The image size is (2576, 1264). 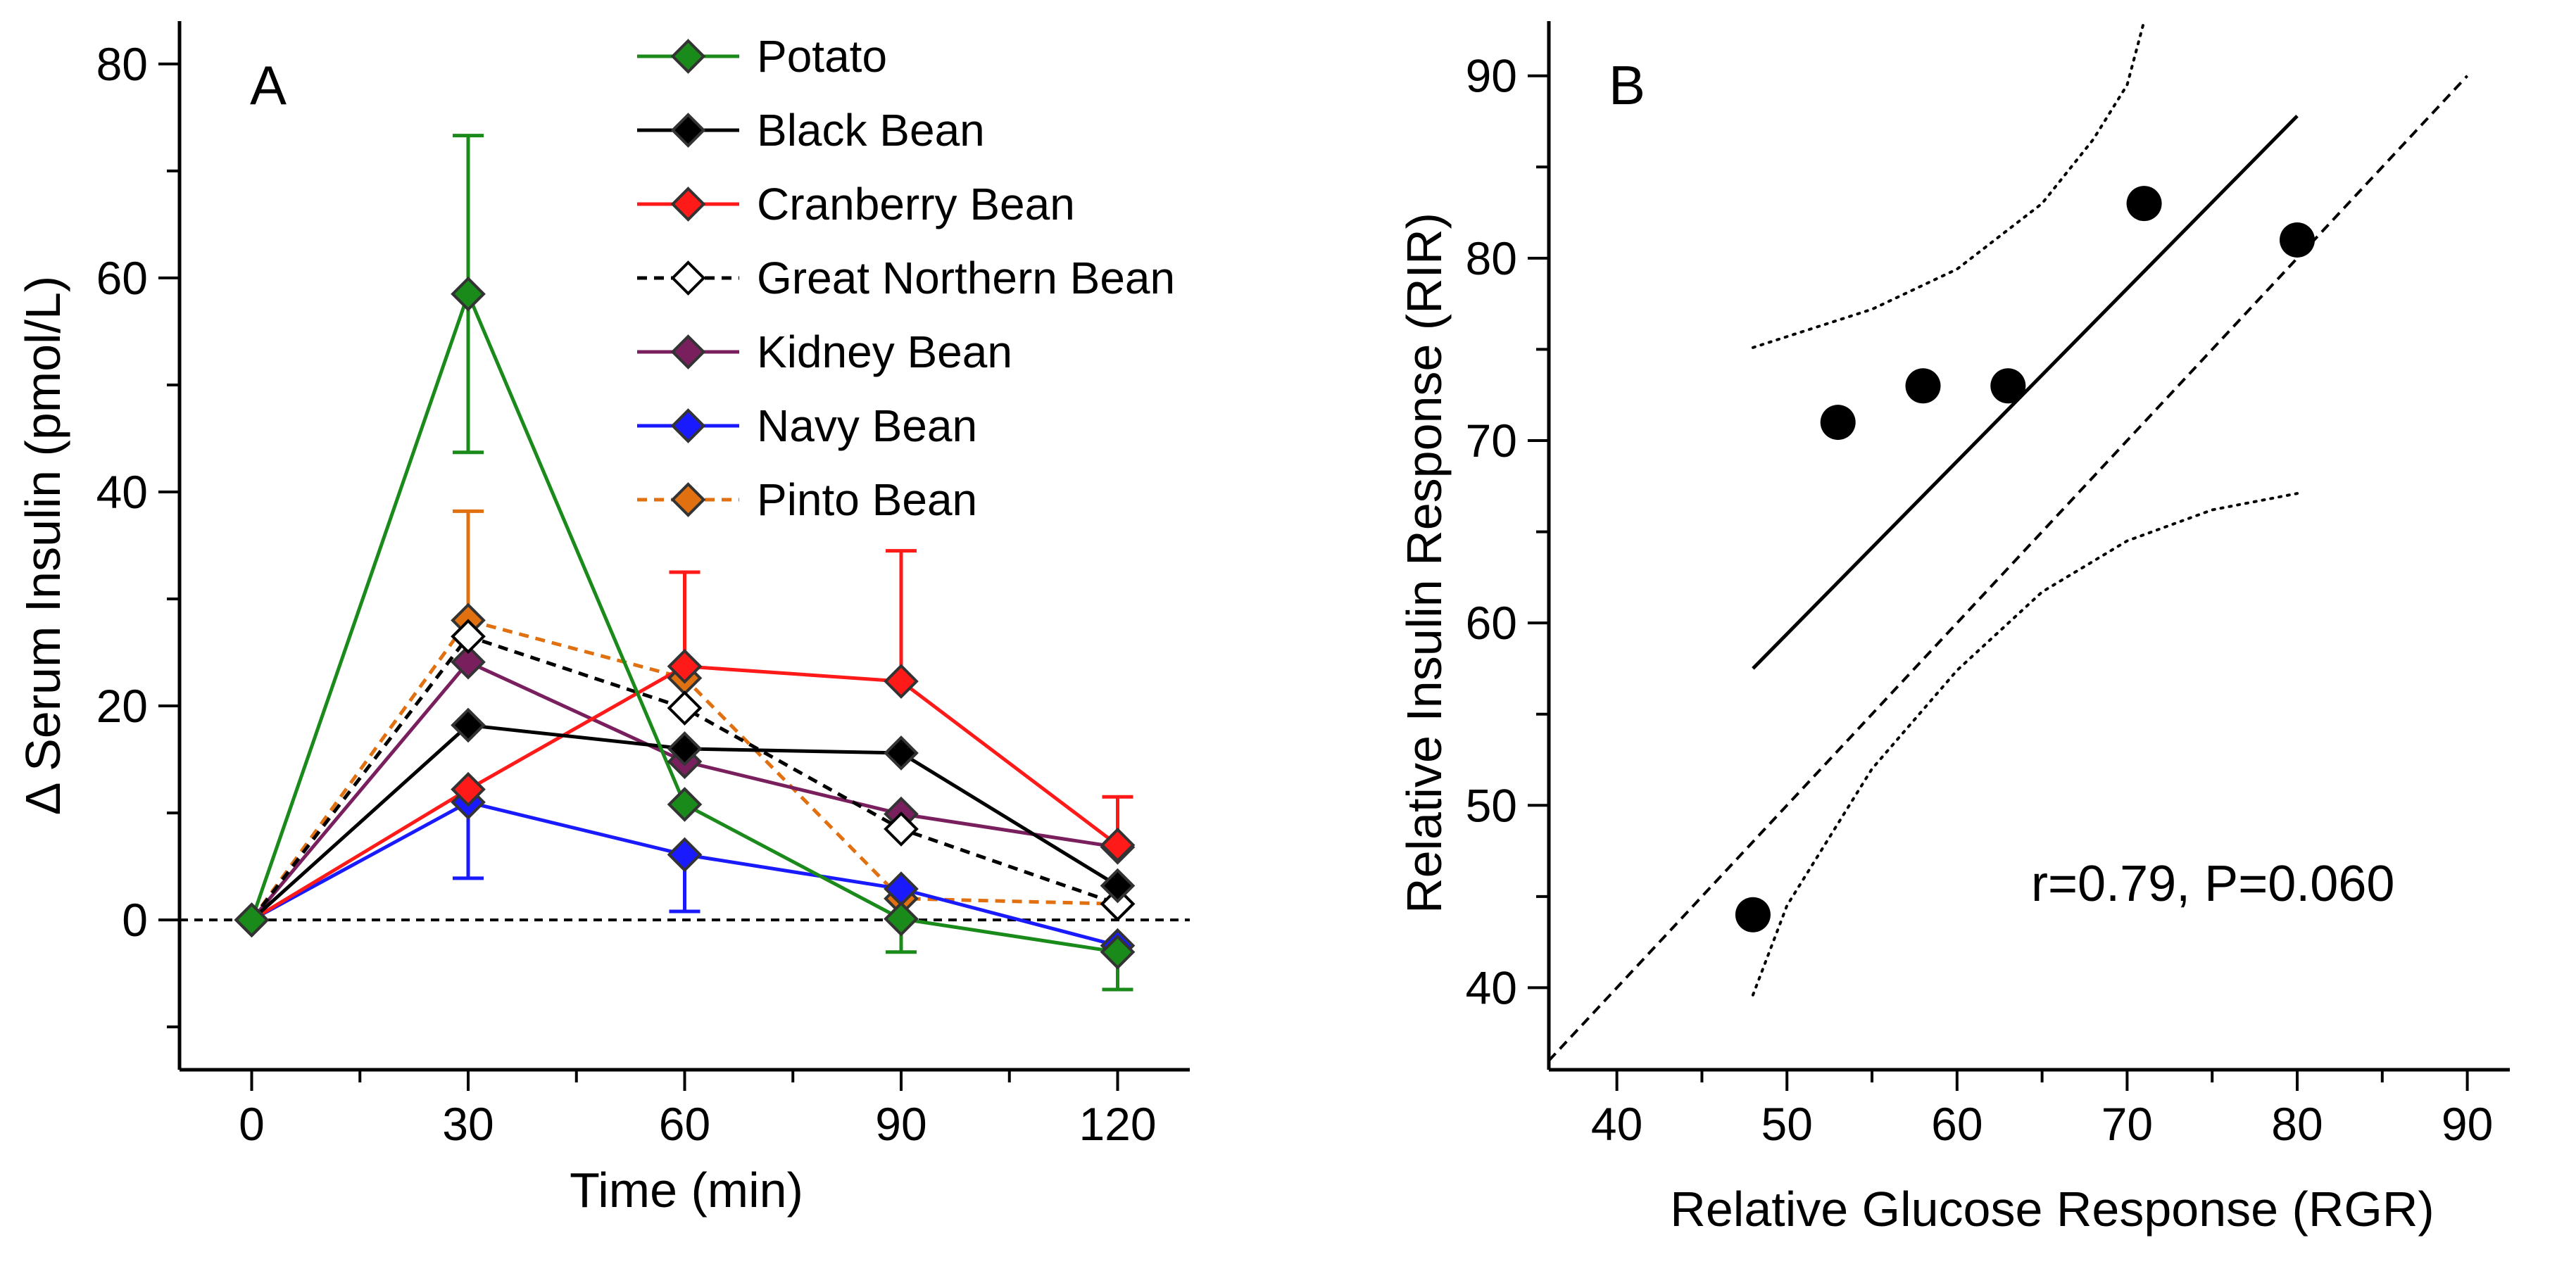 I want to click on panel-b-points, so click(x=2025, y=559).